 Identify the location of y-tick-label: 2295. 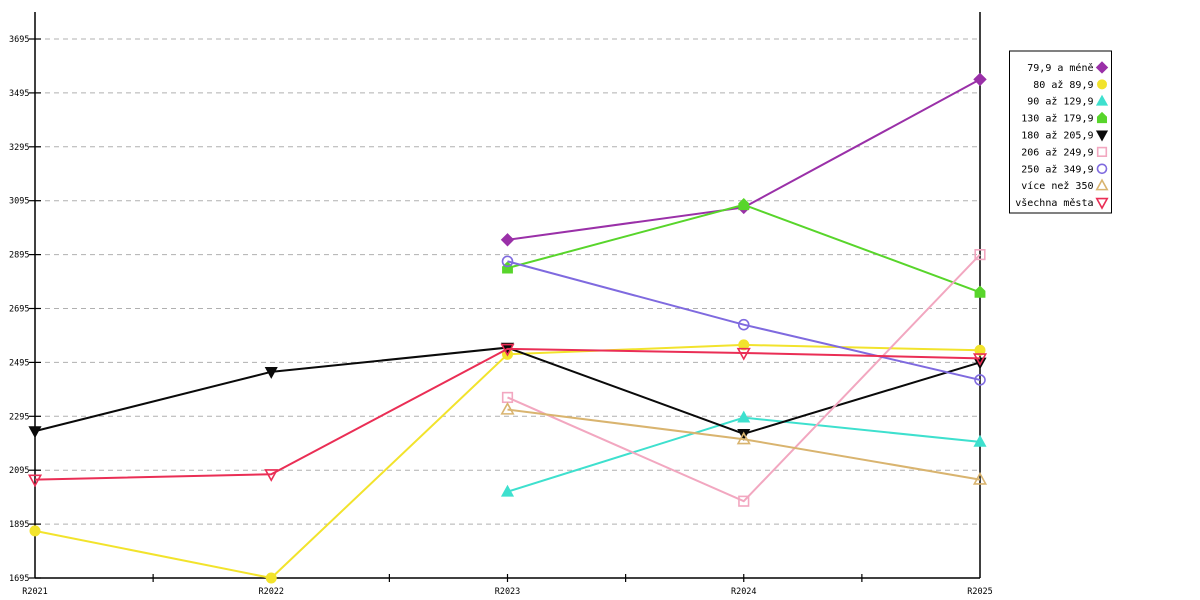
(19, 417).